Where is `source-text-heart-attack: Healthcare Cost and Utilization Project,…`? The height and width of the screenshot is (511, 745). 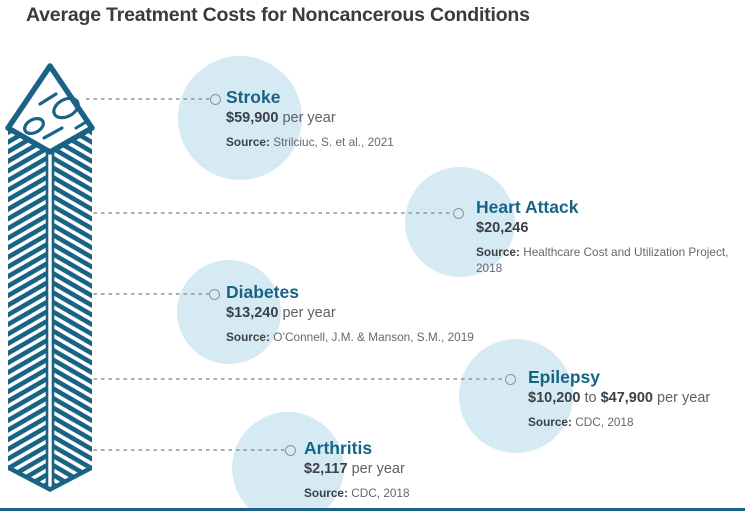
source-text-heart-attack: Healthcare Cost and Utilization Project,… is located at coordinates (602, 260).